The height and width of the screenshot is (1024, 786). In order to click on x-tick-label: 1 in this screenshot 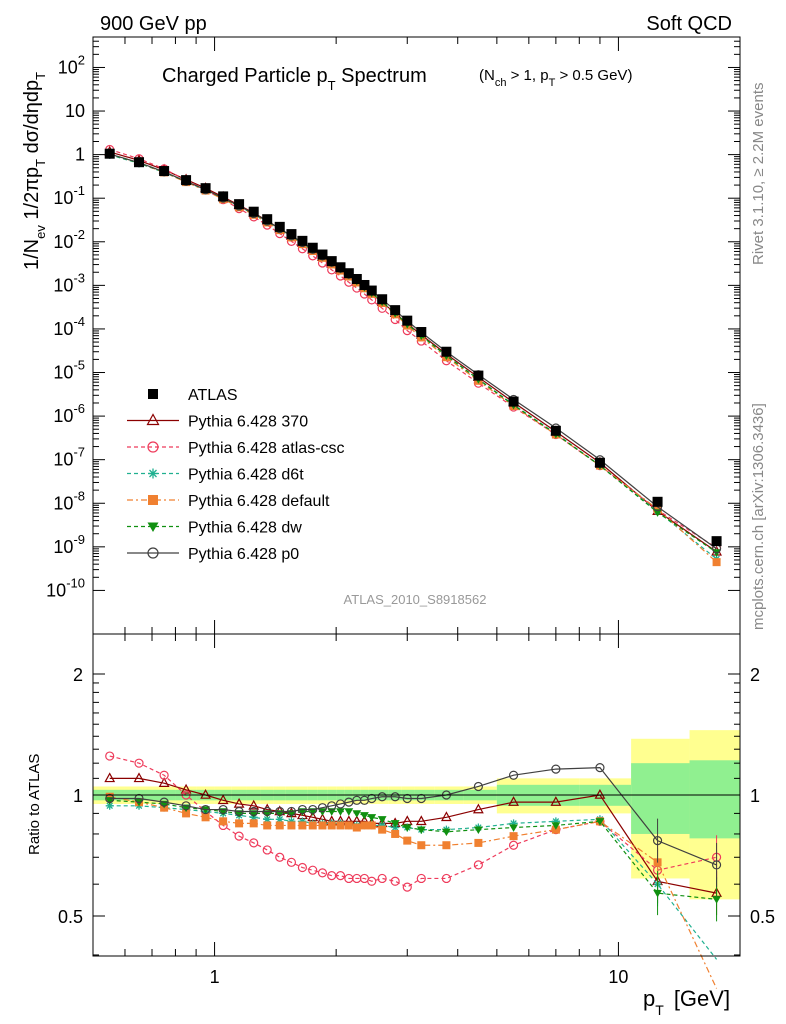, I will do `click(215, 977)`.